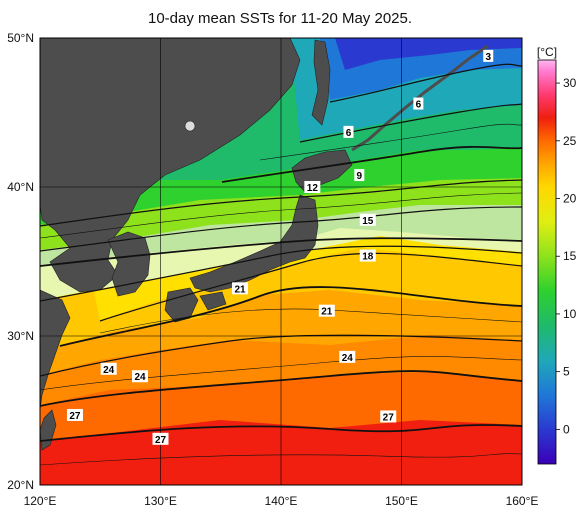 This screenshot has width=585, height=512. What do you see at coordinates (280, 18) in the screenshot?
I see `map-title: 10-day mean SSTs for 11-20 May 2025.` at bounding box center [280, 18].